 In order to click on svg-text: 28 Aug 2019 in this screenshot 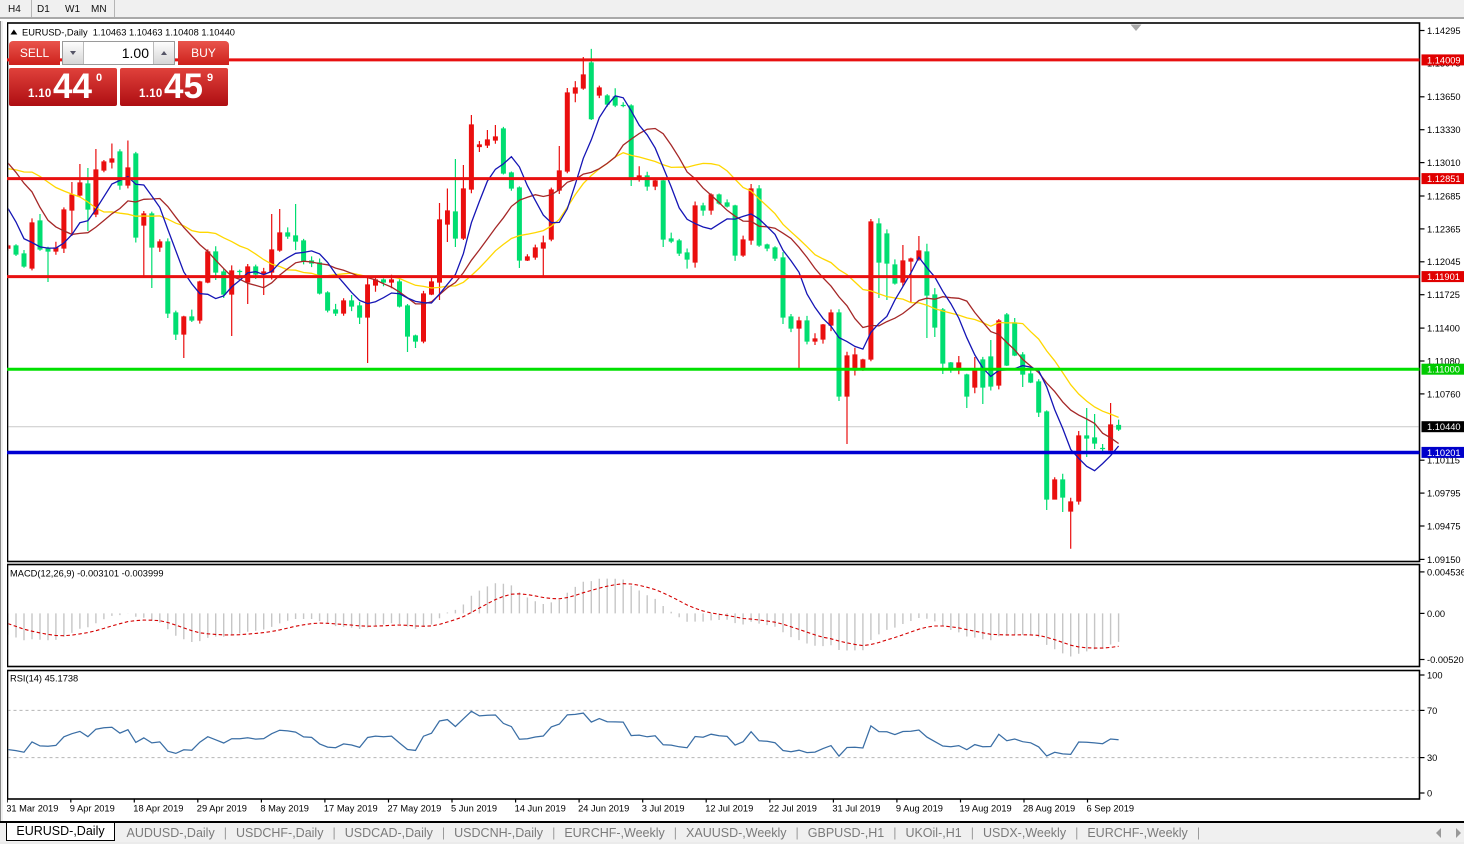, I will do `click(1049, 809)`.